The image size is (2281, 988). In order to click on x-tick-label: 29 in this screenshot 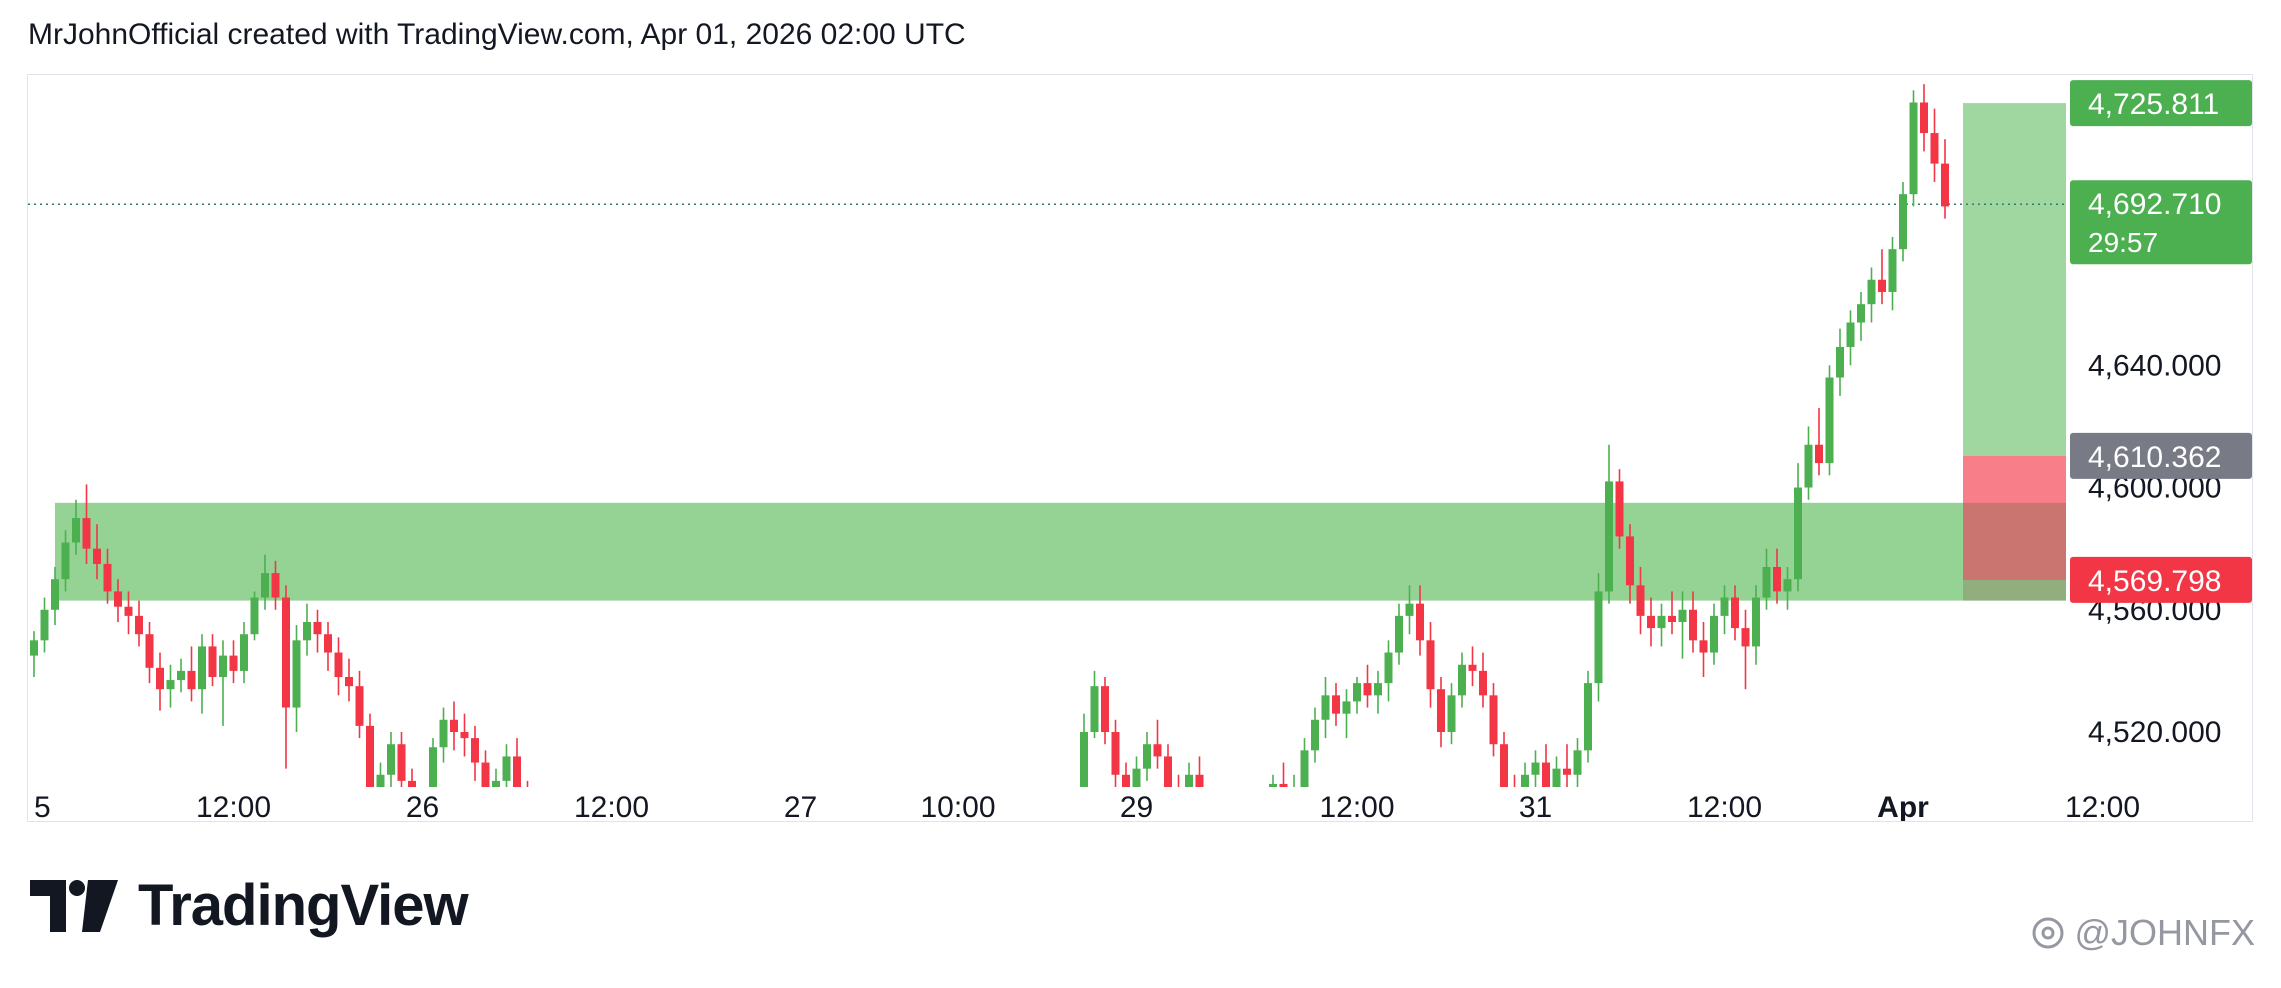, I will do `click(1136, 806)`.